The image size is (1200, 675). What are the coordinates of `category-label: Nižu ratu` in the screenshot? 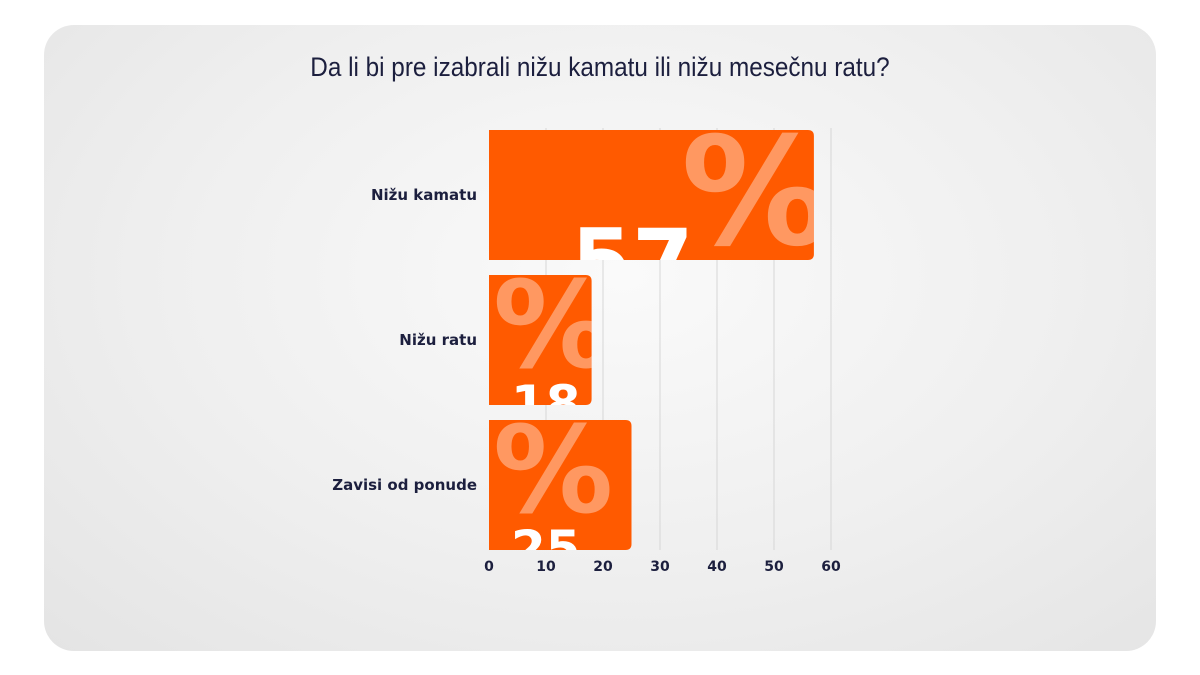 It's located at (438, 340).